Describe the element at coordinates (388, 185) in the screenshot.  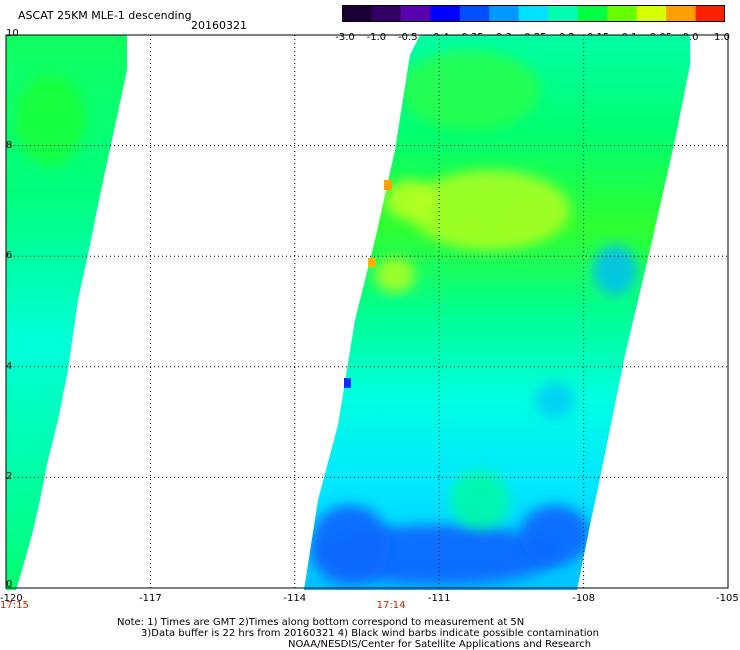
I see `swath-right-orange-pixel` at that location.